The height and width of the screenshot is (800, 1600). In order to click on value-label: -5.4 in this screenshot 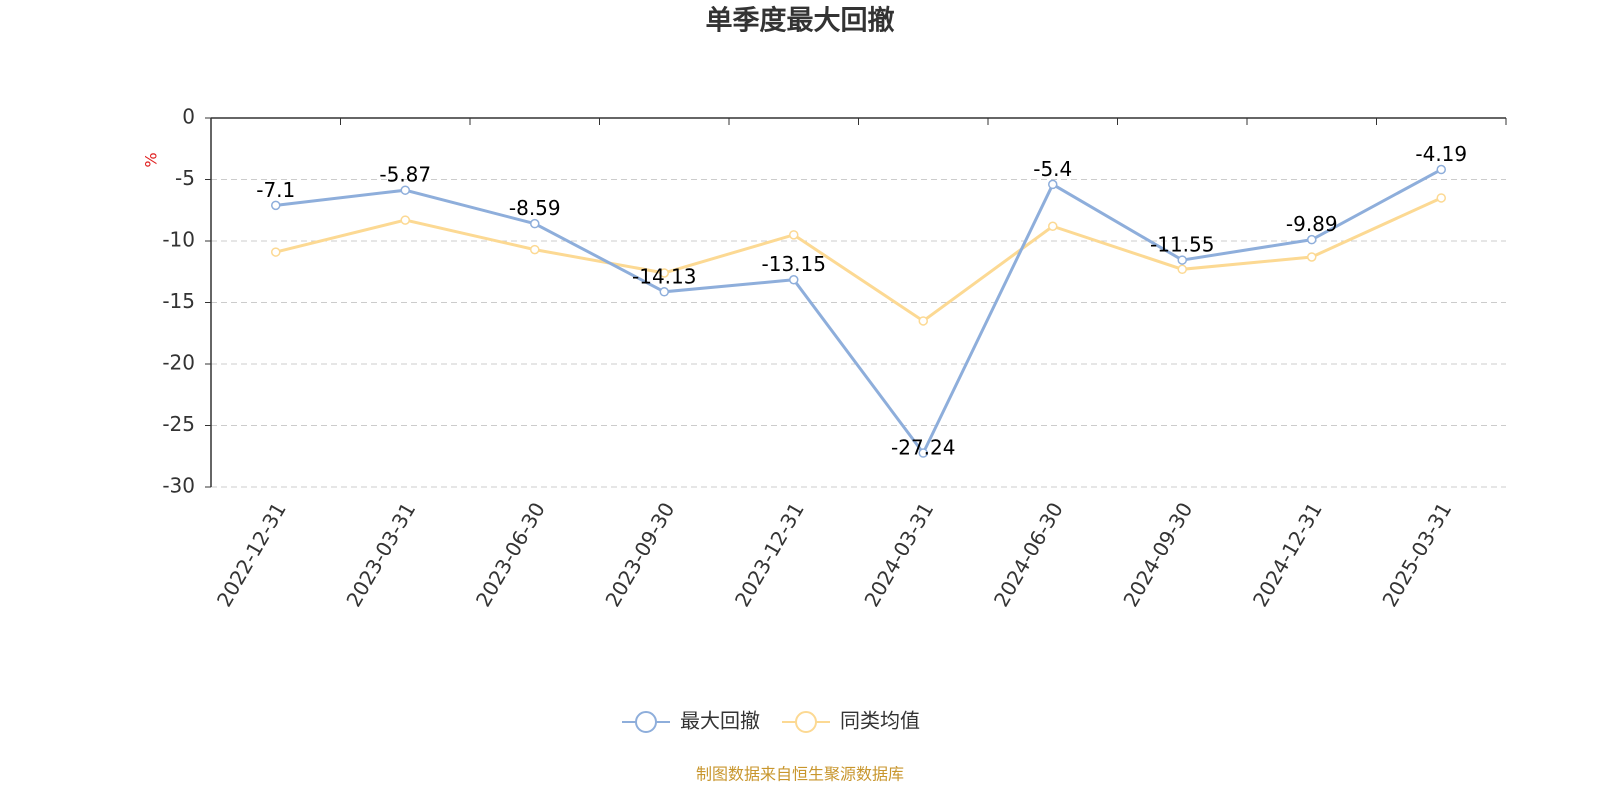, I will do `click(1052, 169)`.